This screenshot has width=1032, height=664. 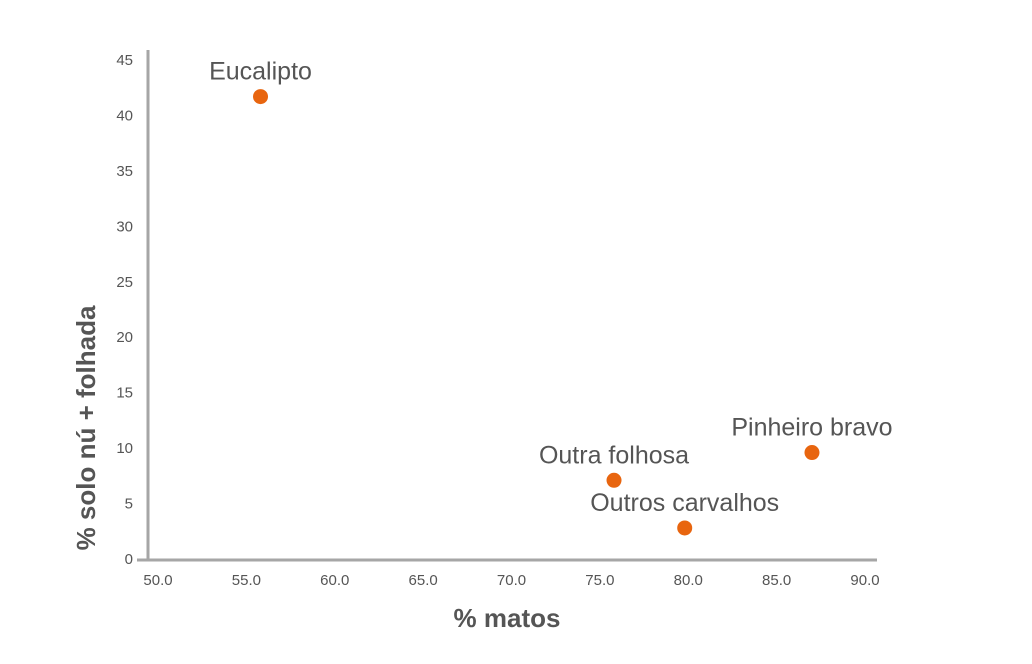 I want to click on y-tick-label: 40, so click(x=124, y=115).